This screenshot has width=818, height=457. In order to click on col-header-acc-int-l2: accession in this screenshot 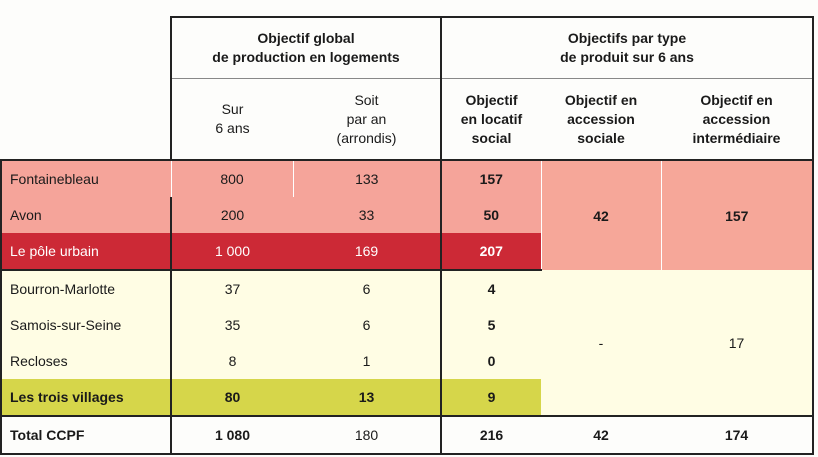, I will do `click(736, 118)`.